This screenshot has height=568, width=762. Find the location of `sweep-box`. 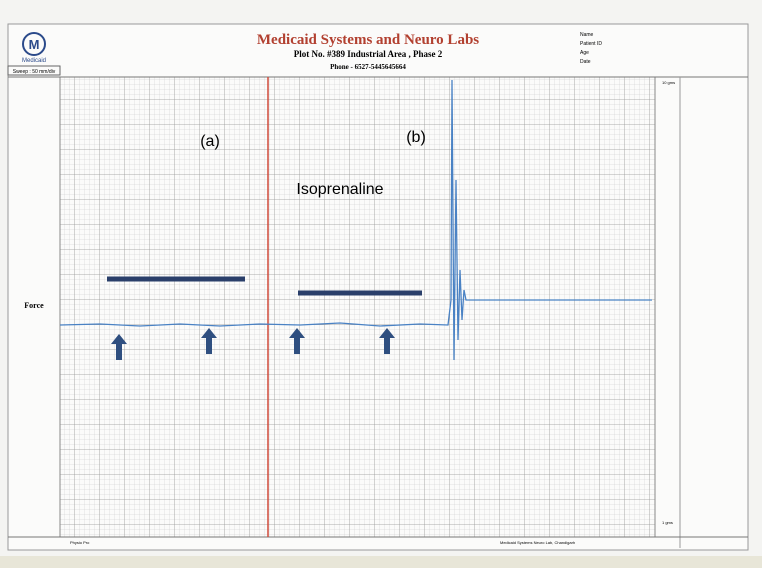

sweep-box is located at coordinates (34, 70).